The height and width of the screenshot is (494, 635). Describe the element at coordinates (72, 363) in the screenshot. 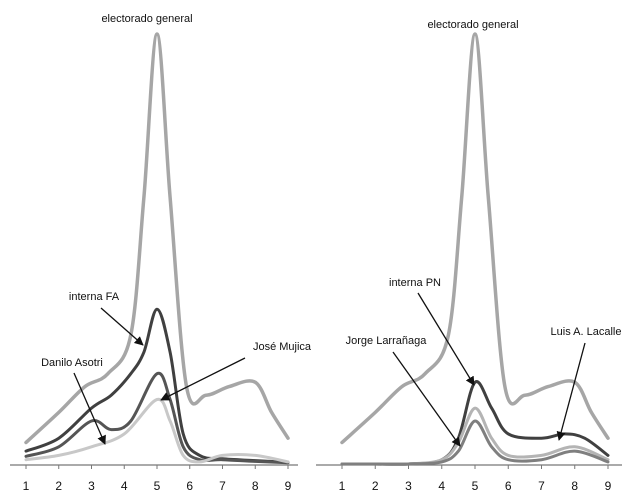

I see `annotation-label-danilo-asotri: Danilo Asotri` at that location.